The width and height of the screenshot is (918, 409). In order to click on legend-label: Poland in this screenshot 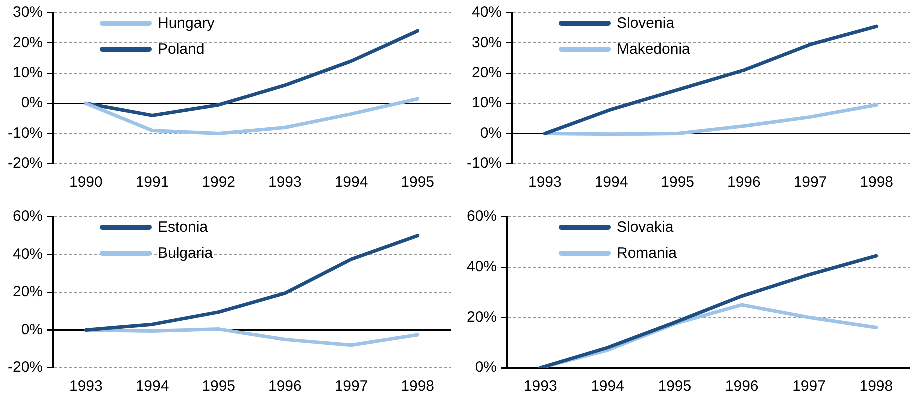, I will do `click(181, 49)`.